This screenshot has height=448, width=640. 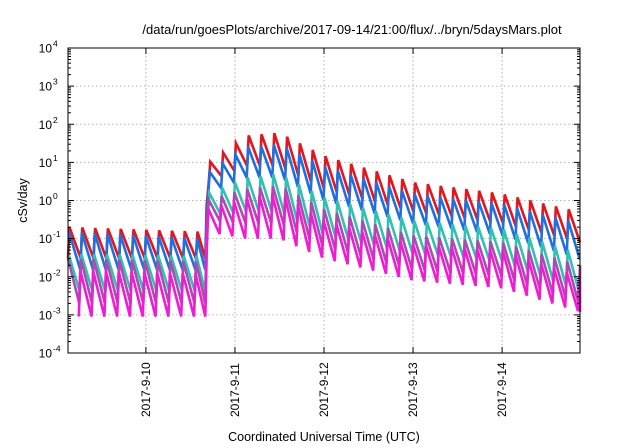 I want to click on x-tick-label-group: 2017-9-12, so click(x=324, y=389).